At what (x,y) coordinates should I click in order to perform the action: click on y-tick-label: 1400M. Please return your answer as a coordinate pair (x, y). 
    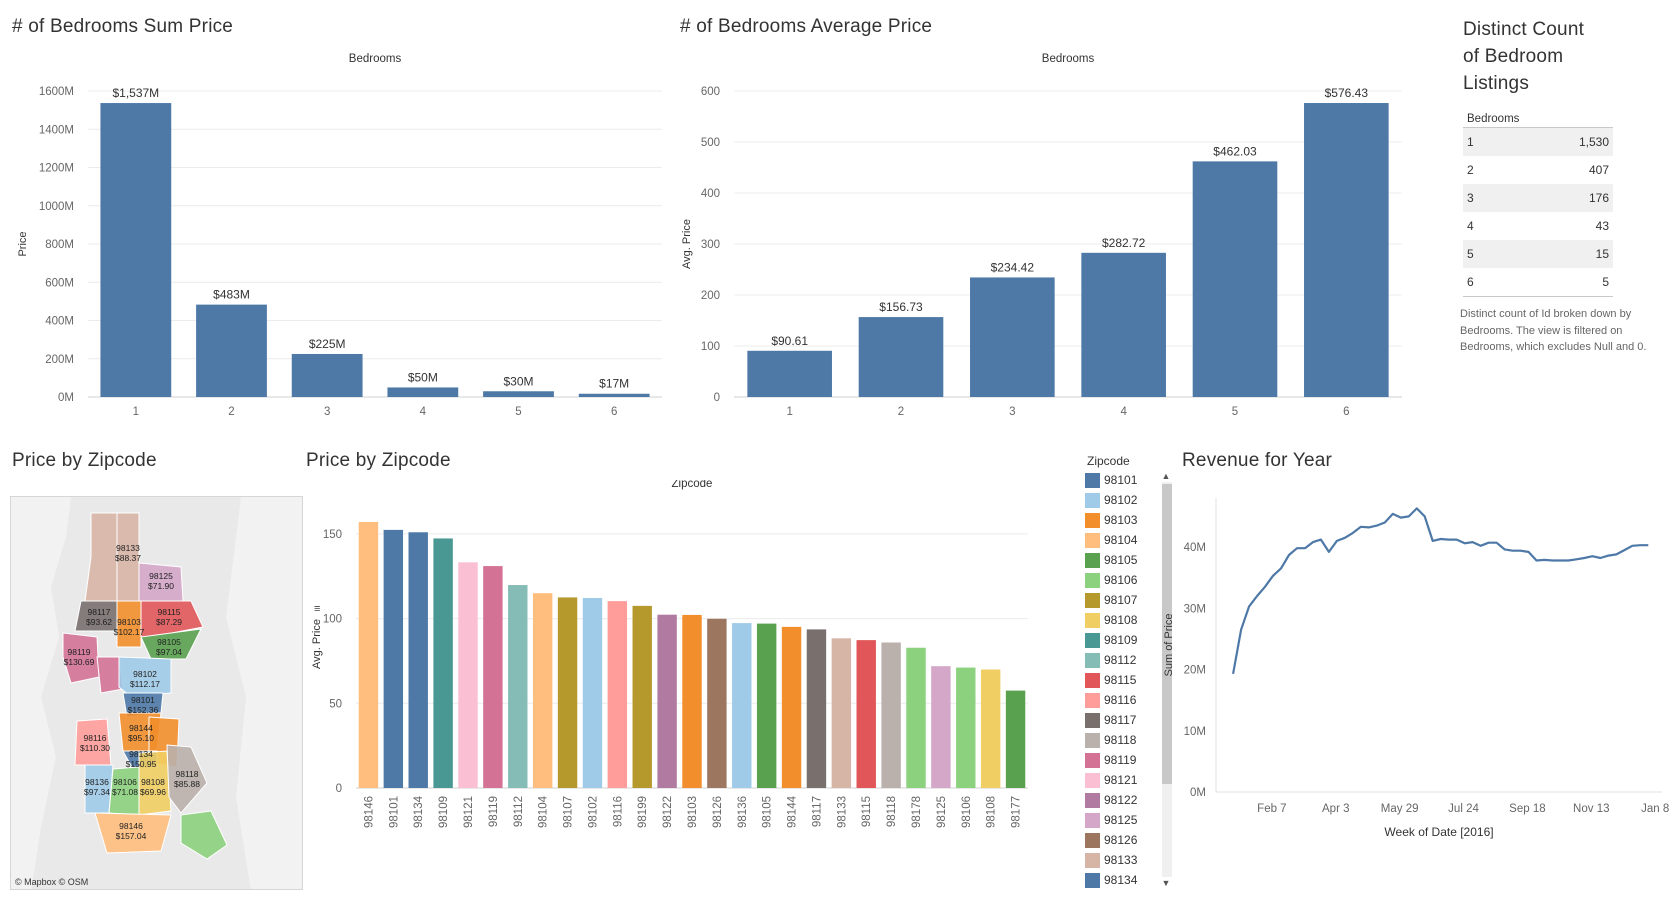
    Looking at the image, I should click on (56, 130).